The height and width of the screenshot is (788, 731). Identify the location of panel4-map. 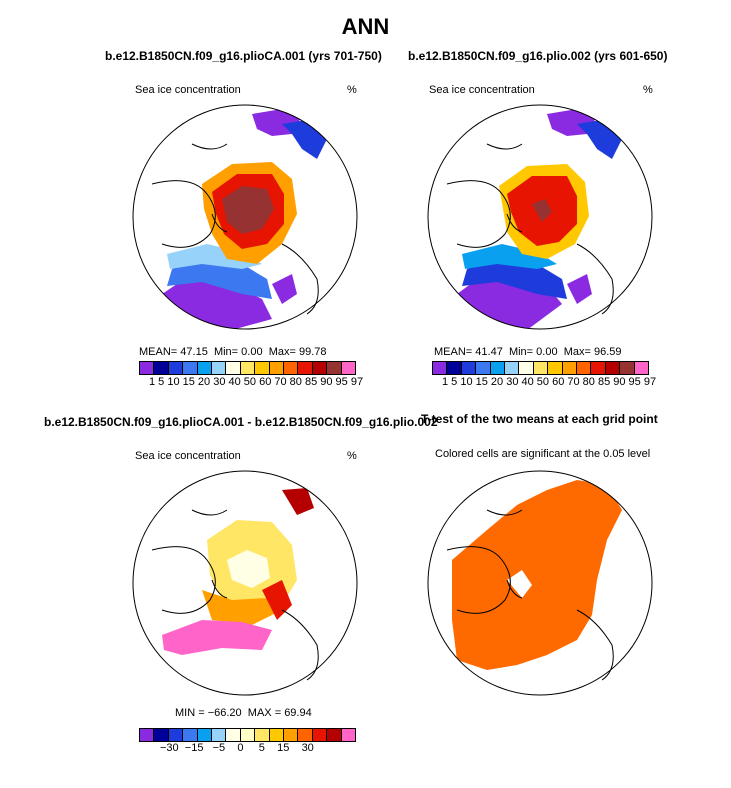
(540, 583).